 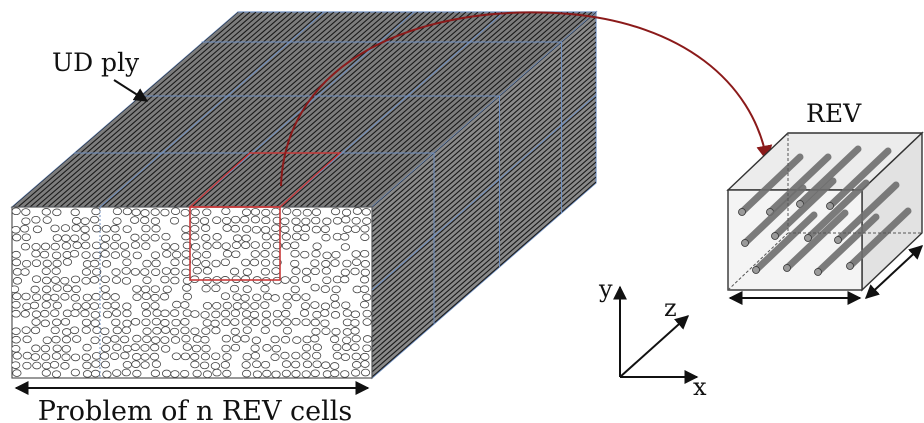 What do you see at coordinates (195, 409) in the screenshot?
I see `problem-label: Problem of n REV cells` at bounding box center [195, 409].